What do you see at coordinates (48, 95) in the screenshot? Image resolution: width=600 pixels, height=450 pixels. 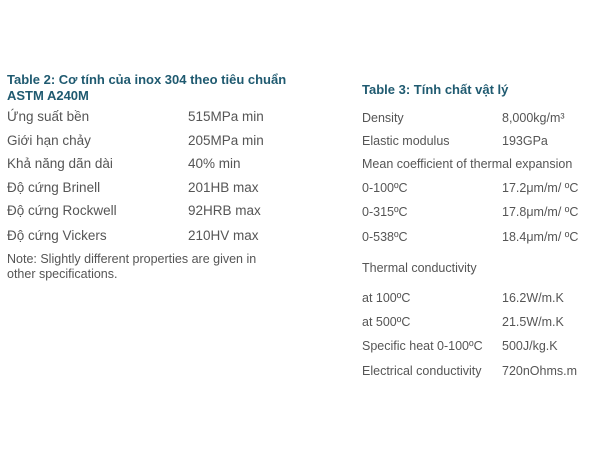 I see `table2-title-line2: ASTM A240M` at bounding box center [48, 95].